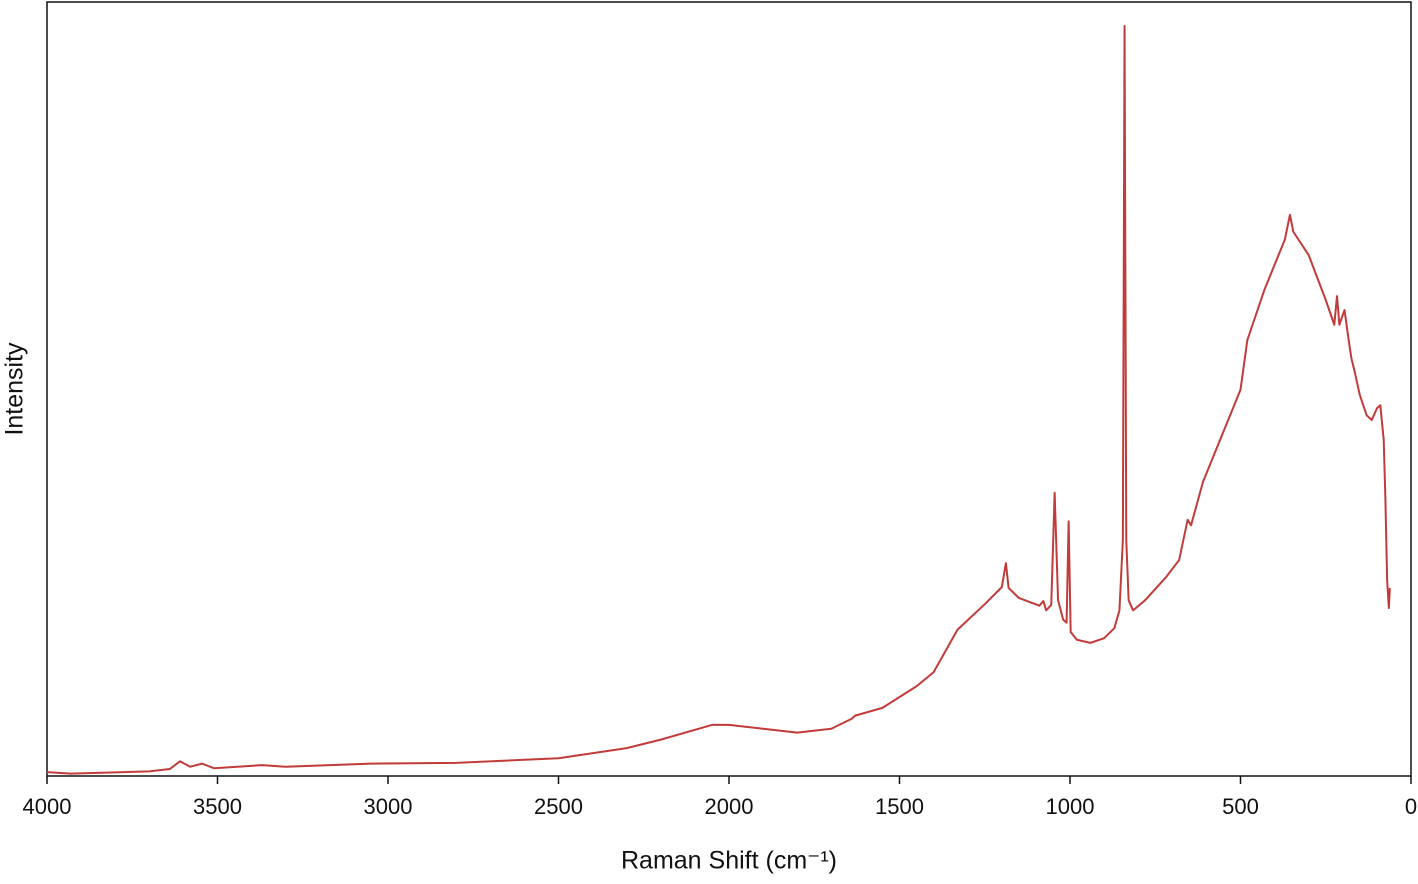 This screenshot has height=884, width=1418. What do you see at coordinates (558, 806) in the screenshot?
I see `x-tick-label: 2500` at bounding box center [558, 806].